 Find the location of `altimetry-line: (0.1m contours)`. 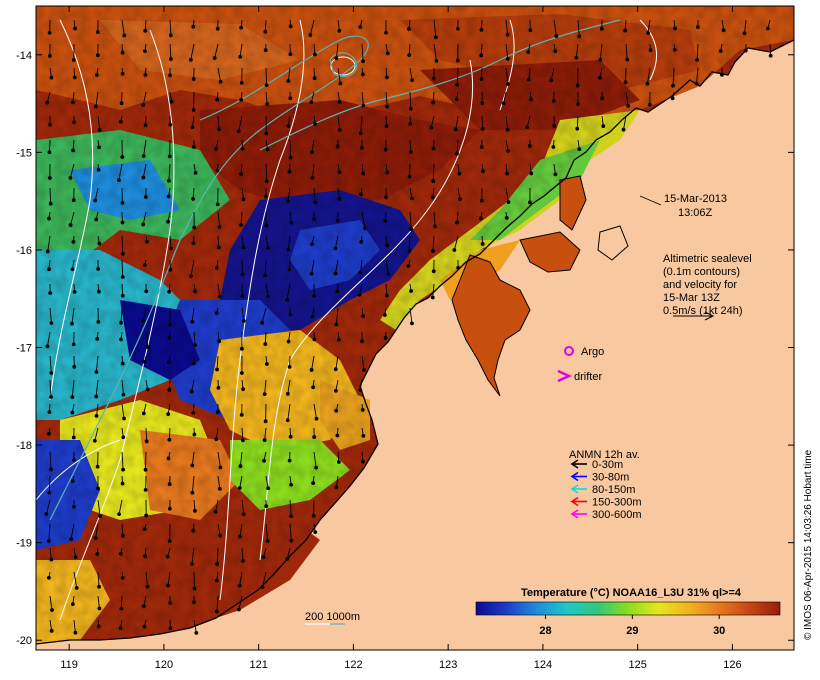

altimetry-line: (0.1m contours) is located at coordinates (701, 272).